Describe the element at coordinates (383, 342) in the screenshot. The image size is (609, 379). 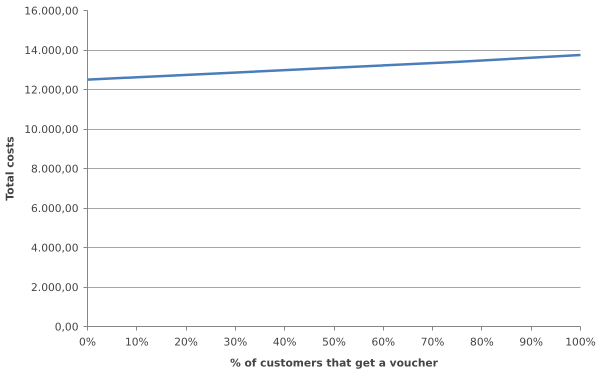
I see `x-tick-label: 60%` at that location.